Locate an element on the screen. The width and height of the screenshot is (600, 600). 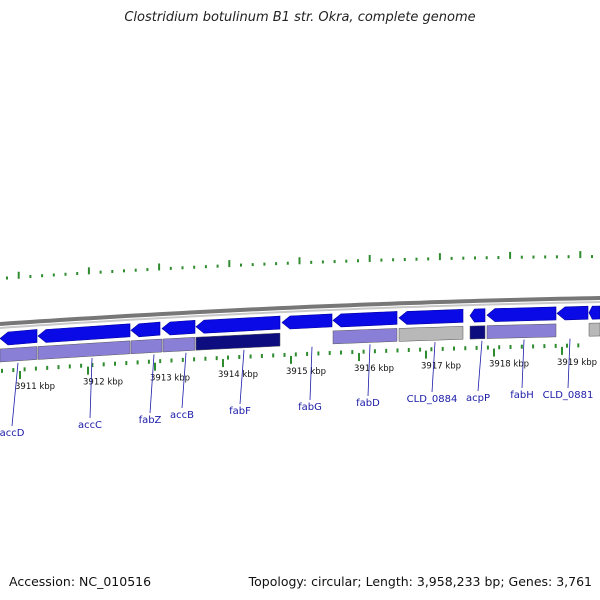
backbone-inner-line is located at coordinates (300, 315).